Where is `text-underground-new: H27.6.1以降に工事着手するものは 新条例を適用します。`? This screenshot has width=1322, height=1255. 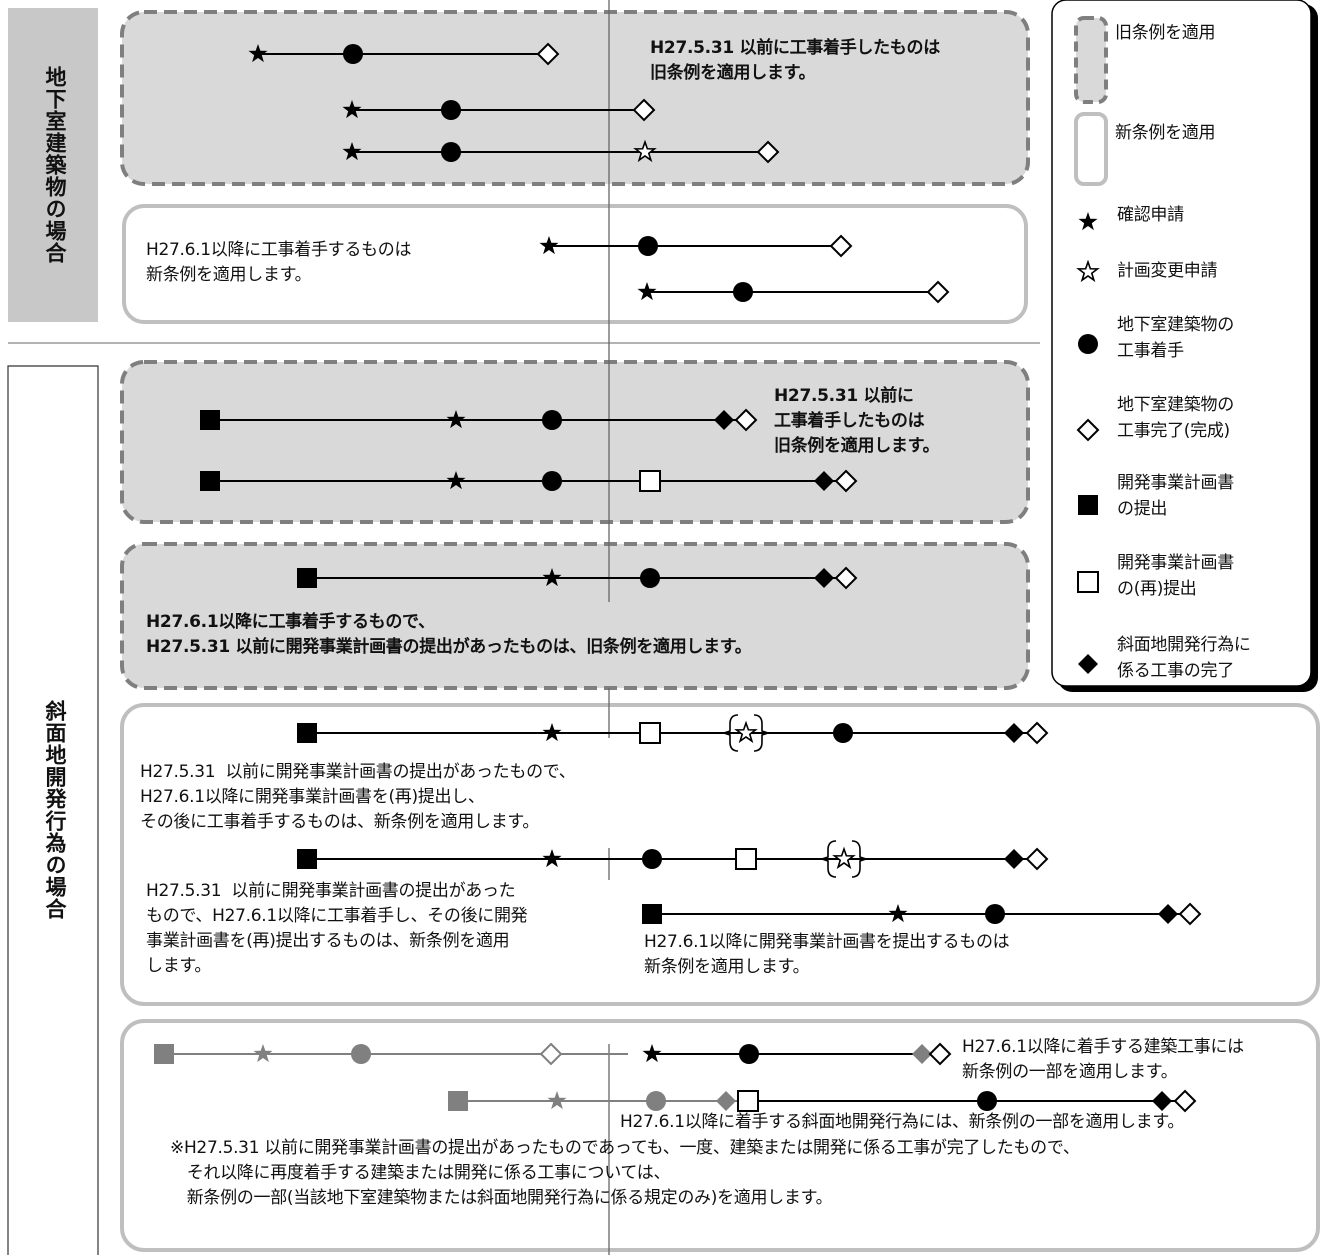 text-underground-new: H27.6.1以降に工事着手するものは 新条例を適用します。 is located at coordinates (279, 262).